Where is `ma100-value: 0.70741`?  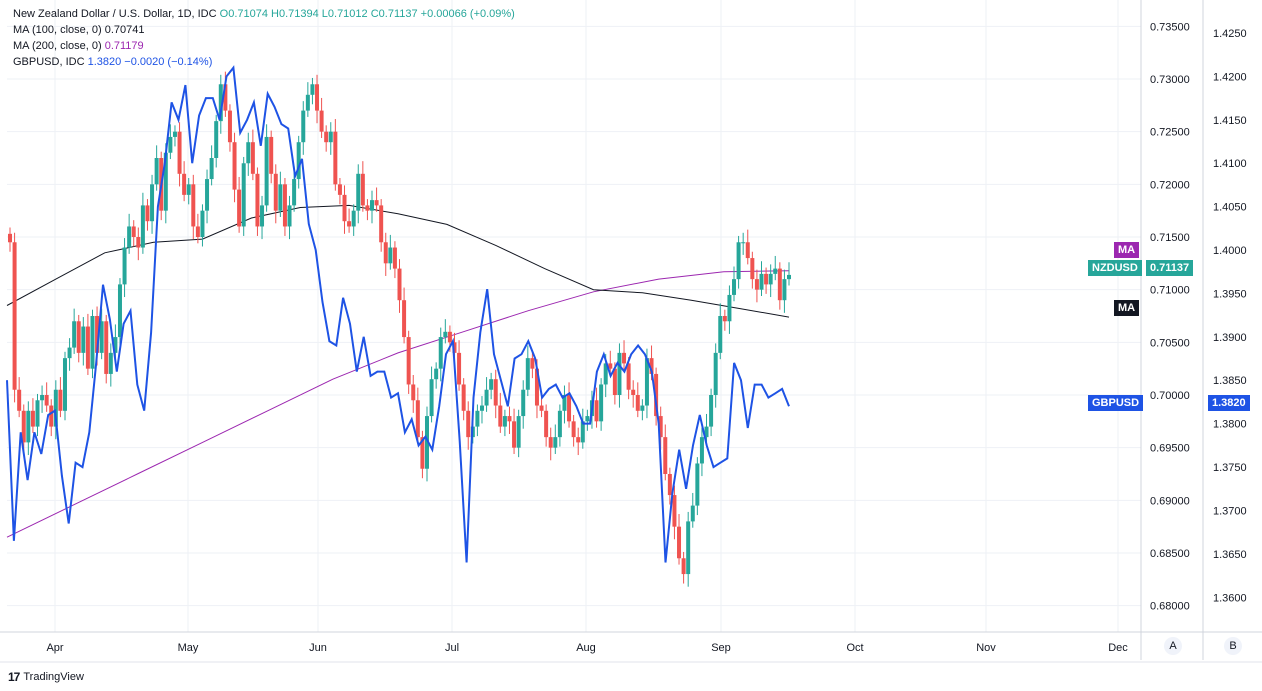
ma100-value: 0.70741 is located at coordinates (124, 30).